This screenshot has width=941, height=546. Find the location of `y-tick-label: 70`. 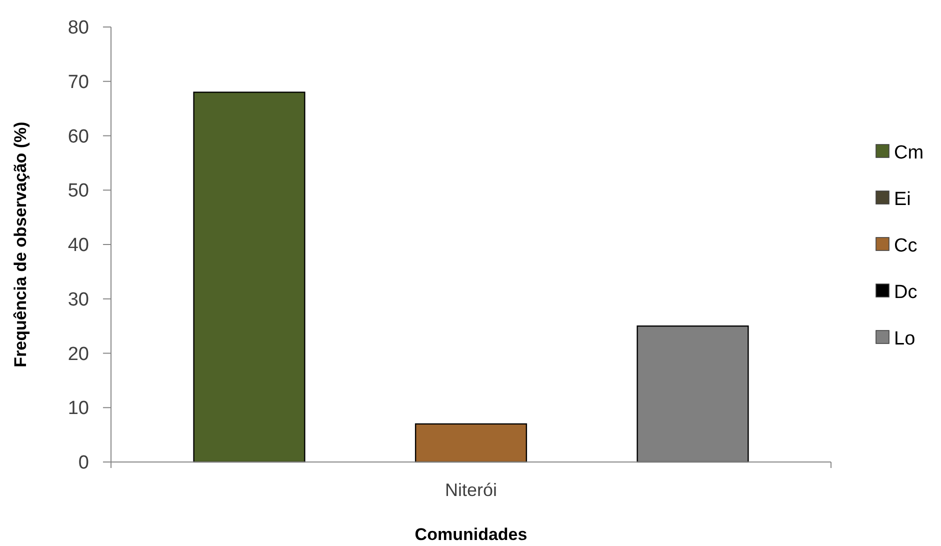

y-tick-label: 70 is located at coordinates (78, 82).